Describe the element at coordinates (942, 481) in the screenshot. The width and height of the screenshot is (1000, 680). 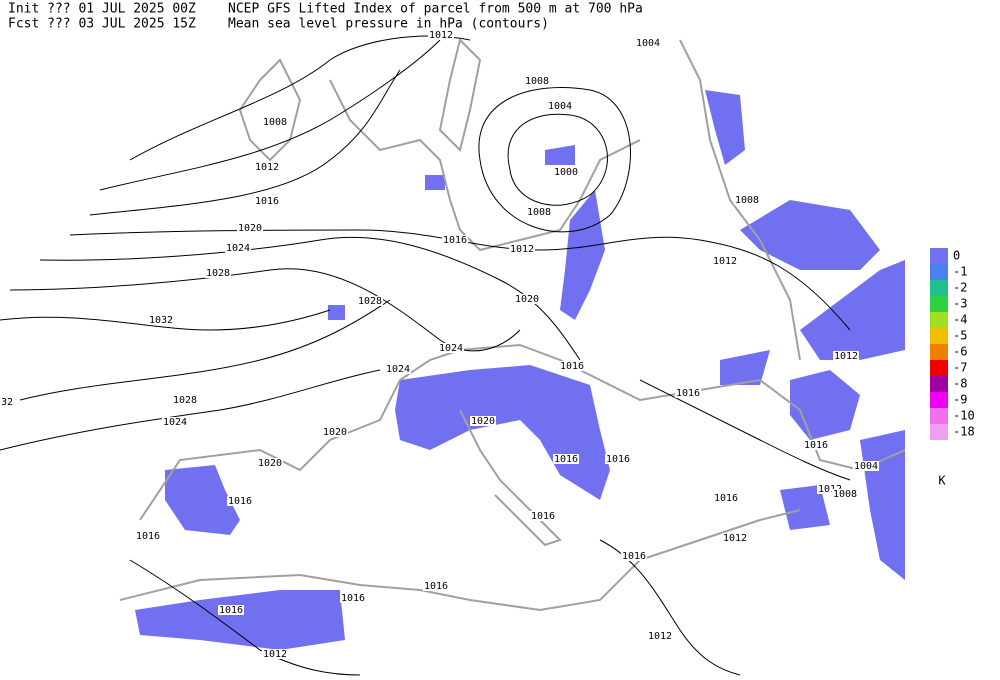
I see `legend-unit: K` at that location.